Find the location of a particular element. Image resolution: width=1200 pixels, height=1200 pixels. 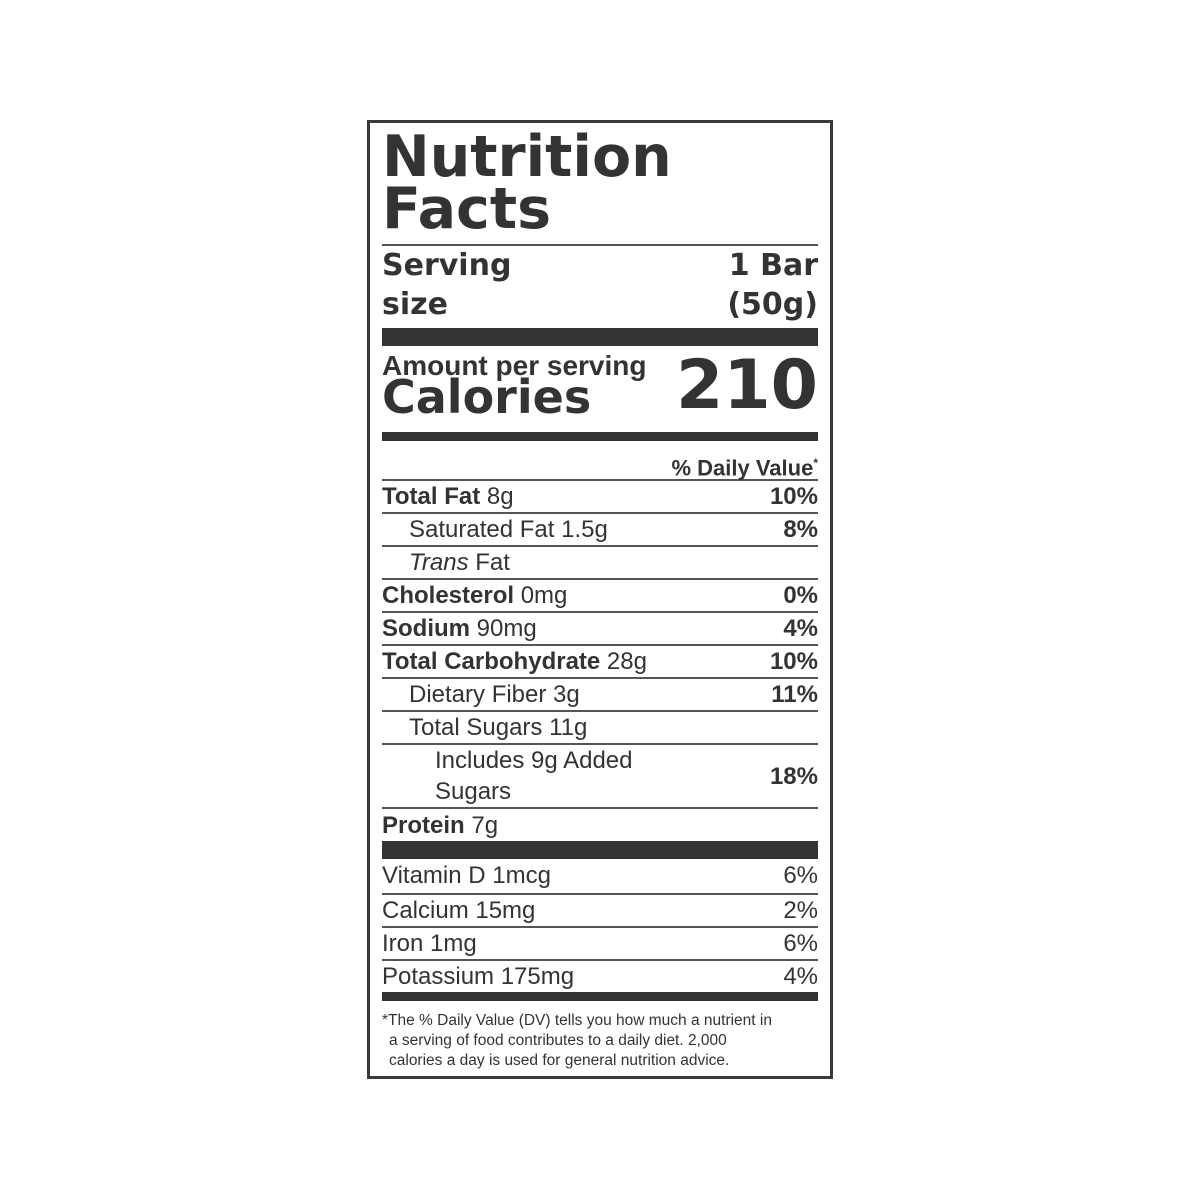

daily-value-header: % Daily Value* is located at coordinates (600, 461).